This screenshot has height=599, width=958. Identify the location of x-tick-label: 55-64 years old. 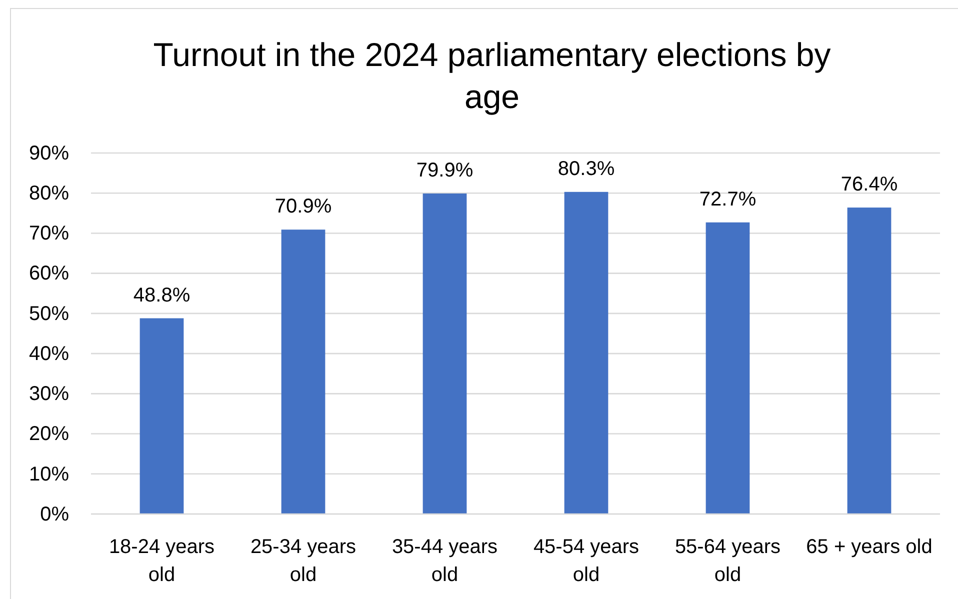
(727, 561).